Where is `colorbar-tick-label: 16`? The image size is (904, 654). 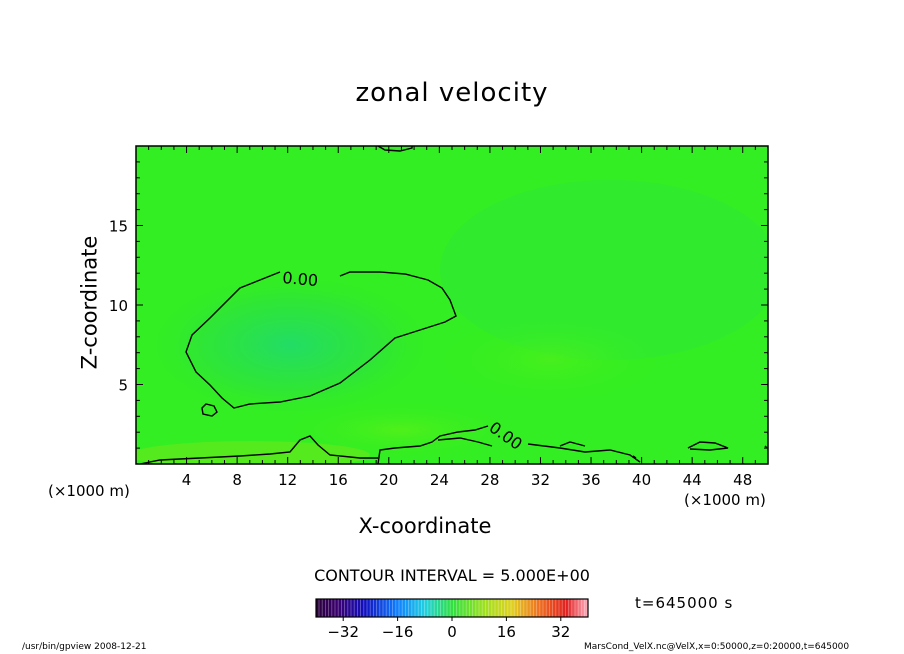
colorbar-tick-label: 16 is located at coordinates (506, 632).